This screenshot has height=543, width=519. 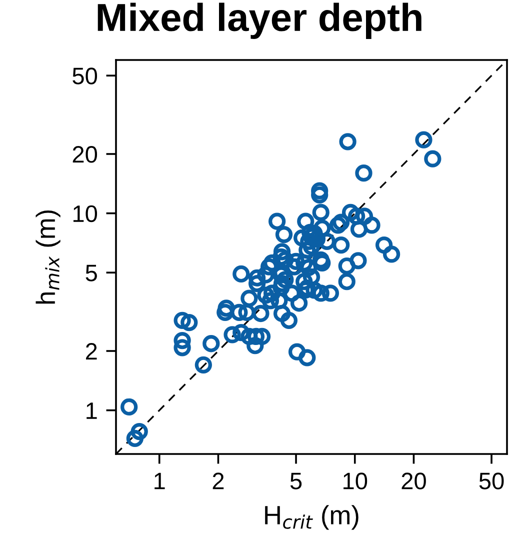 I want to click on y-tick-label: 50, so click(x=85, y=76).